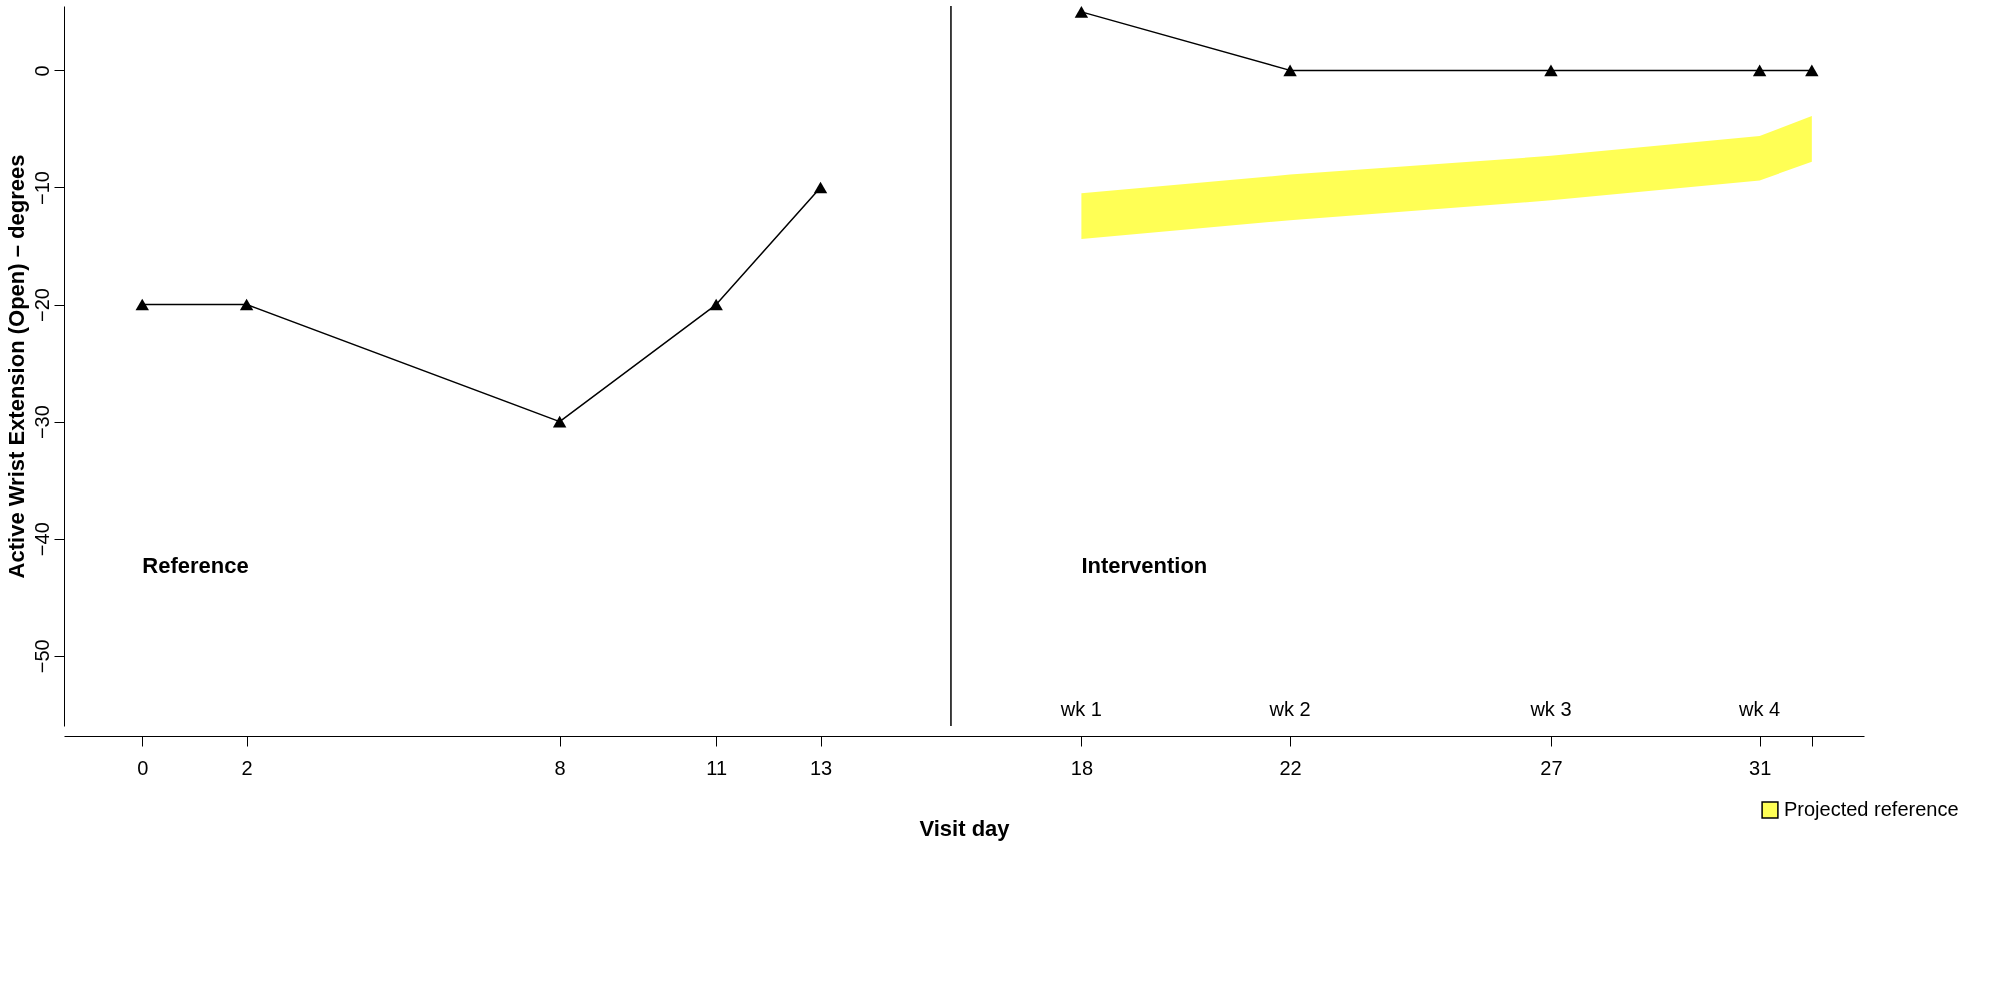 Image resolution: width=2006 pixels, height=996 pixels. Describe the element at coordinates (965, 828) in the screenshot. I see `x-axis-title: Visit day` at that location.